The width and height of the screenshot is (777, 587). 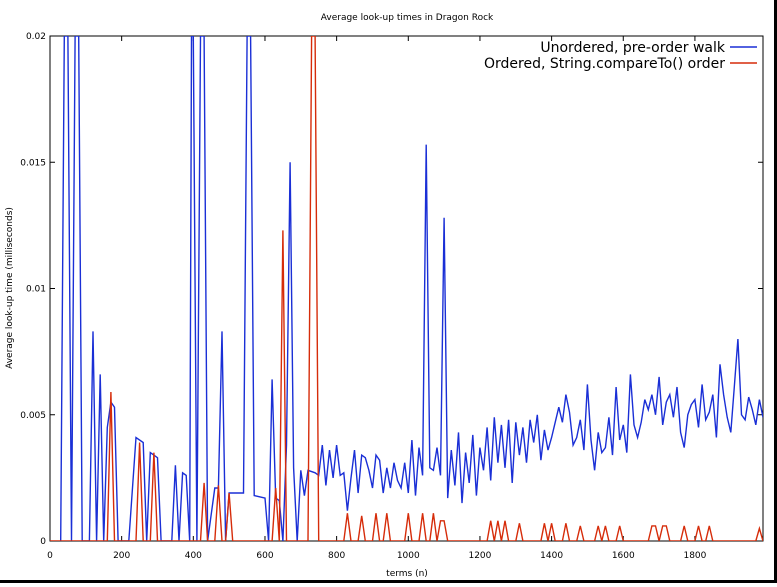 I want to click on y-tick-label: 0.02, so click(x=36, y=37).